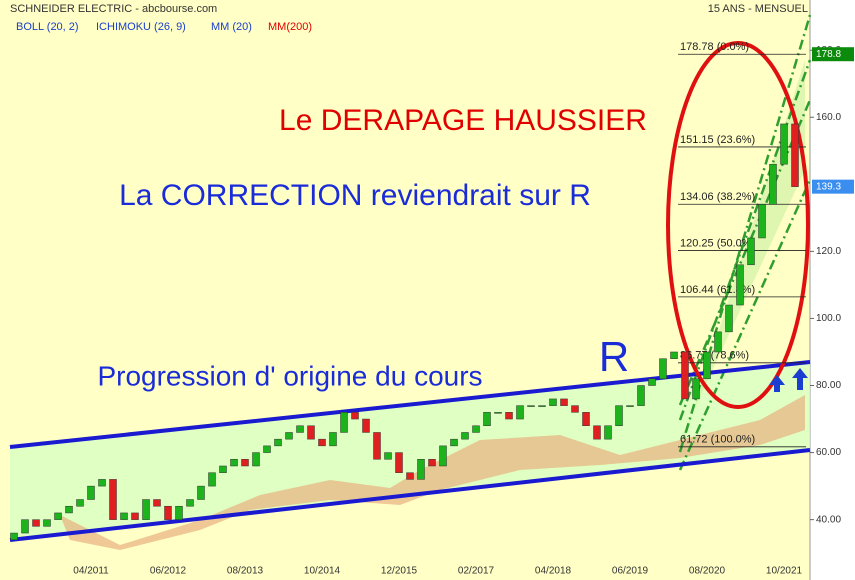  I want to click on chart-subtitle: 15 ANS - MENSUEL, so click(758, 9).